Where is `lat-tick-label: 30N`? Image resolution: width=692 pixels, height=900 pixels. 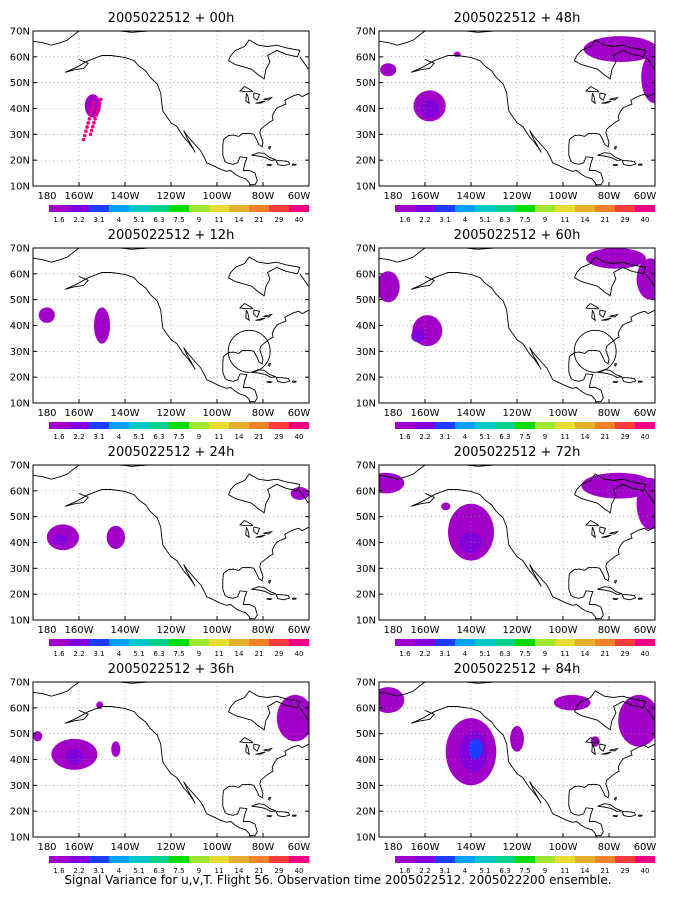
lat-tick-label: 30N is located at coordinates (20, 135).